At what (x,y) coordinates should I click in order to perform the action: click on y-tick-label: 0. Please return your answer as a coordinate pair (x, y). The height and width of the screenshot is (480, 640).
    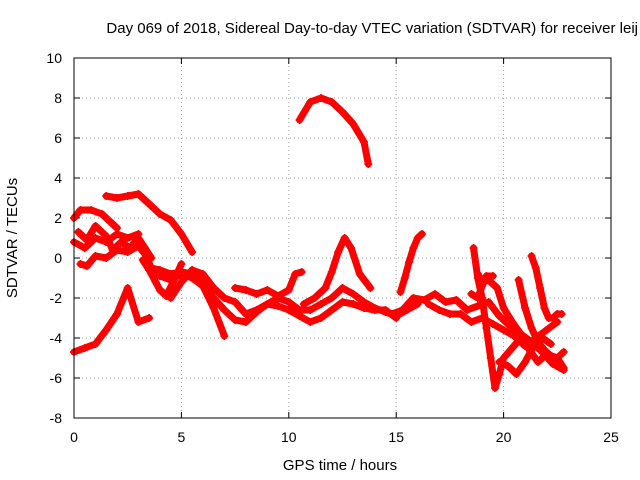
    Looking at the image, I should click on (58, 258).